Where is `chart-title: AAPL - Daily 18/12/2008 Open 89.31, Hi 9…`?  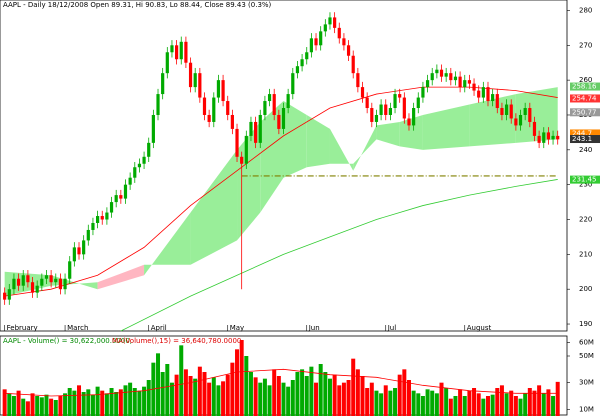 chart-title: AAPL - Daily 18/12/2008 Open 89.31, Hi 9… is located at coordinates (137, 5).